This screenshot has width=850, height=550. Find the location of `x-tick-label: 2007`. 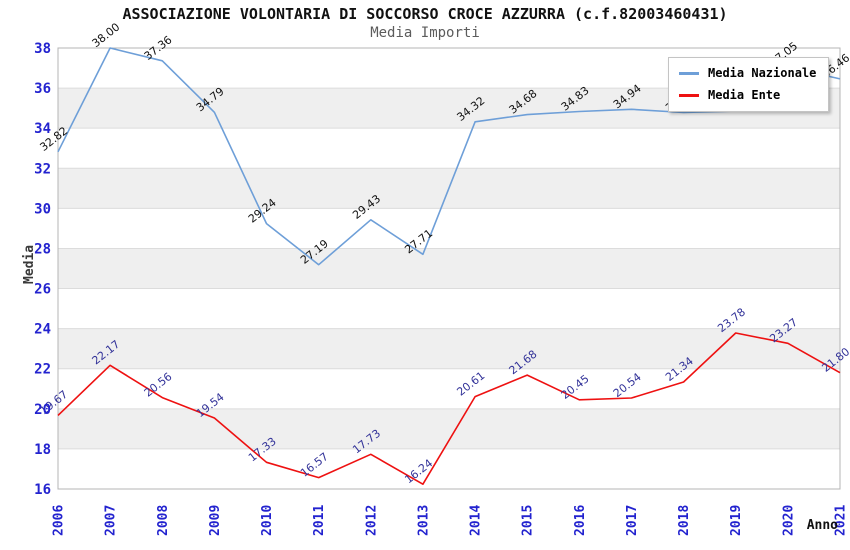

x-tick-label: 2007 is located at coordinates (111, 520).